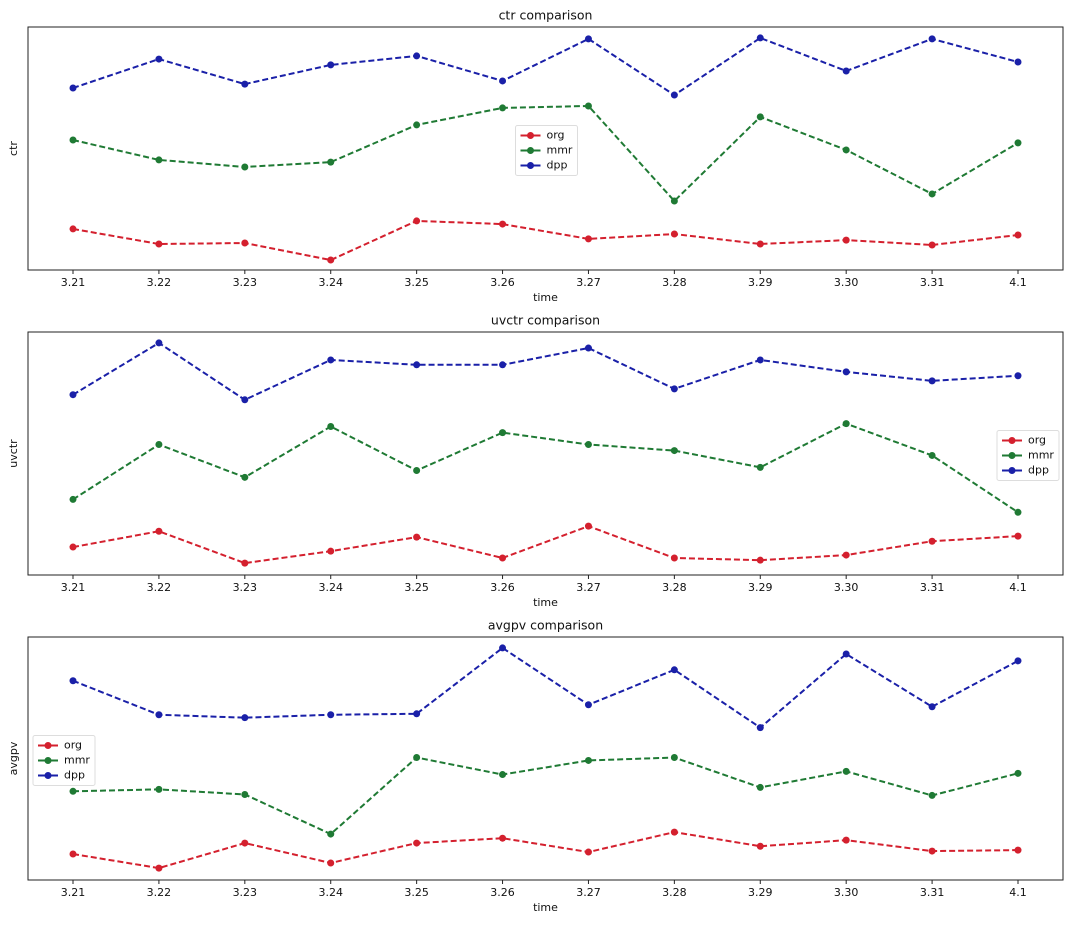  I want to click on x-tick-label: 3.25, so click(416, 892).